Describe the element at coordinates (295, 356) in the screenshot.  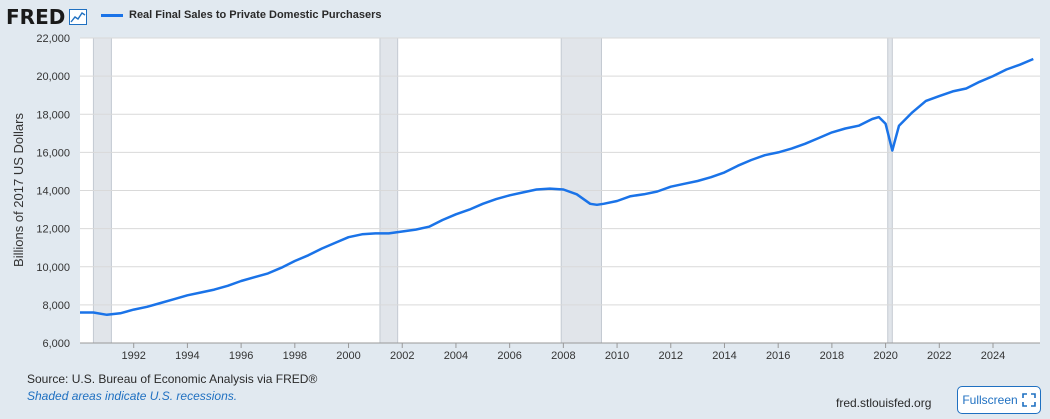
I see `x-tick-label: 1998` at that location.